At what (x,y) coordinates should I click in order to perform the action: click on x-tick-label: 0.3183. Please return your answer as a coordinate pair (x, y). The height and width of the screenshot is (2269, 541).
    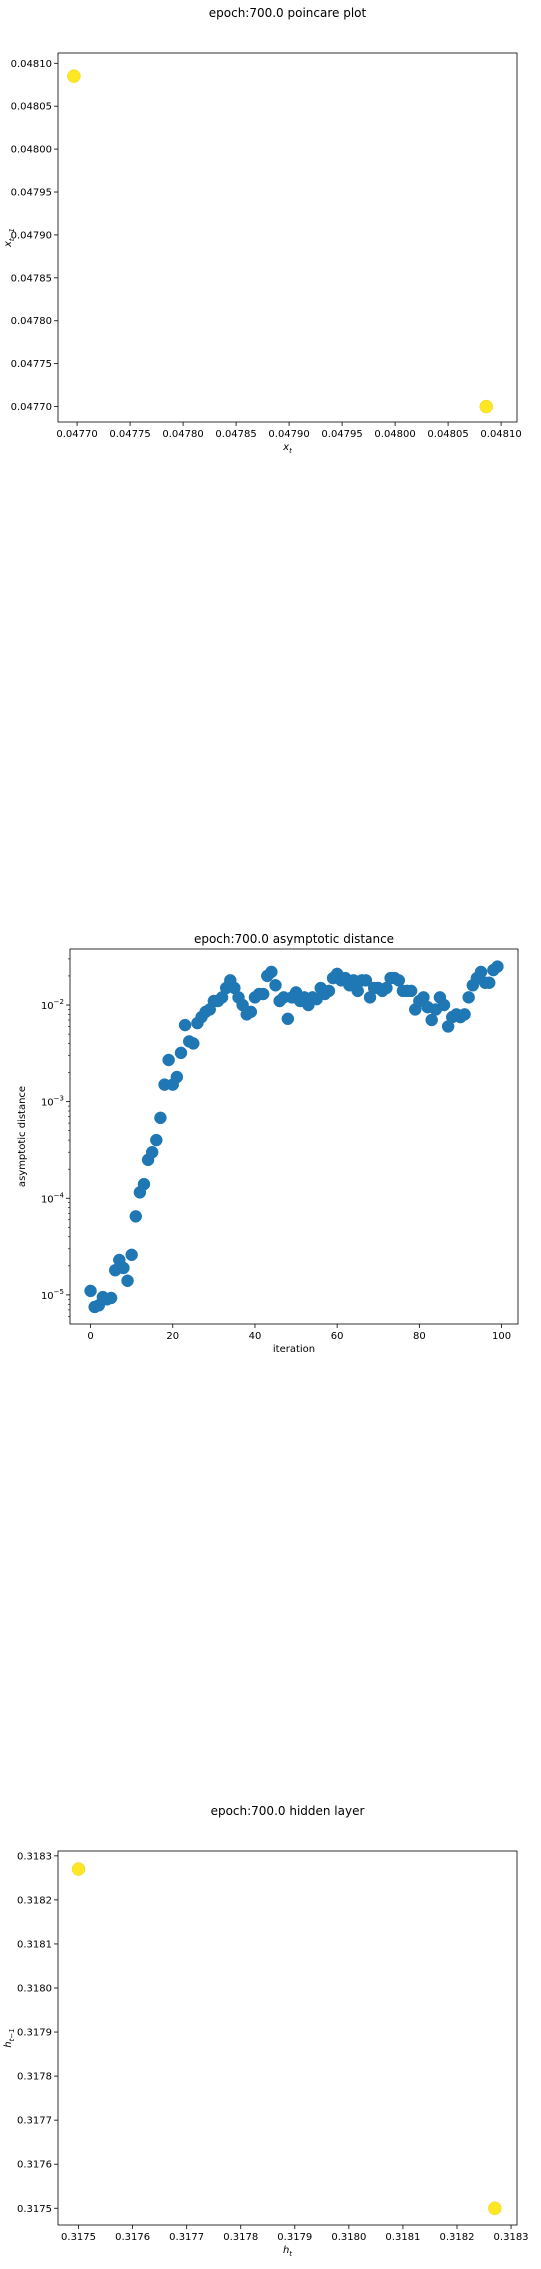
    Looking at the image, I should click on (511, 2237).